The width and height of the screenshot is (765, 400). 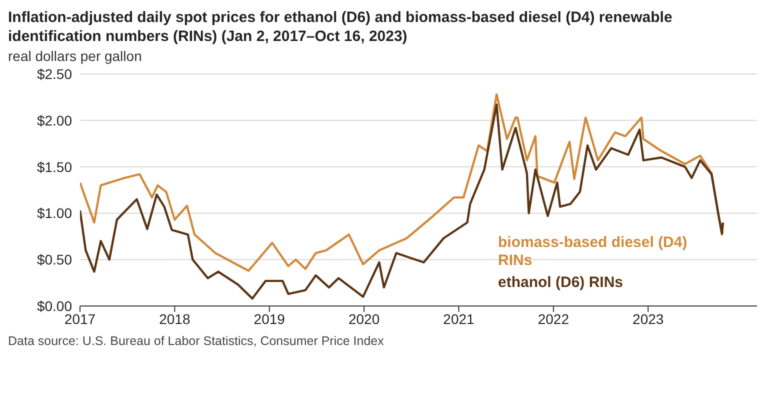 What do you see at coordinates (364, 318) in the screenshot?
I see `x-tick-label: 2020` at bounding box center [364, 318].